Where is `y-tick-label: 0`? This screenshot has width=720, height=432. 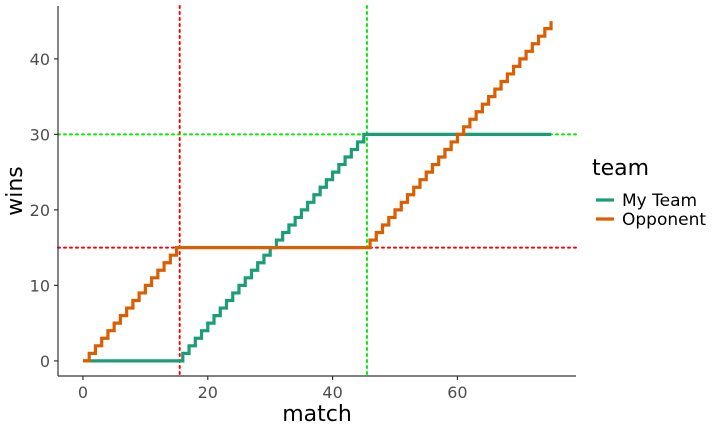 y-tick-label: 0 is located at coordinates (45, 361).